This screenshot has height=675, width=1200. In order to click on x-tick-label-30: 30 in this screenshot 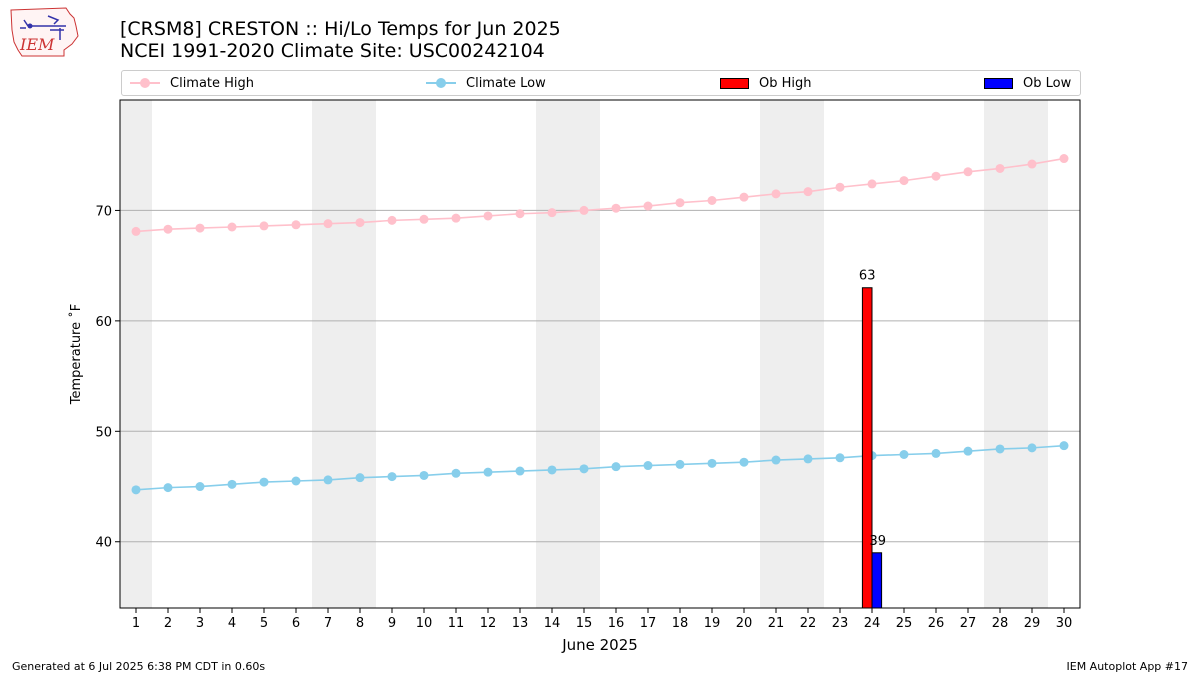, I will do `click(1064, 623)`.